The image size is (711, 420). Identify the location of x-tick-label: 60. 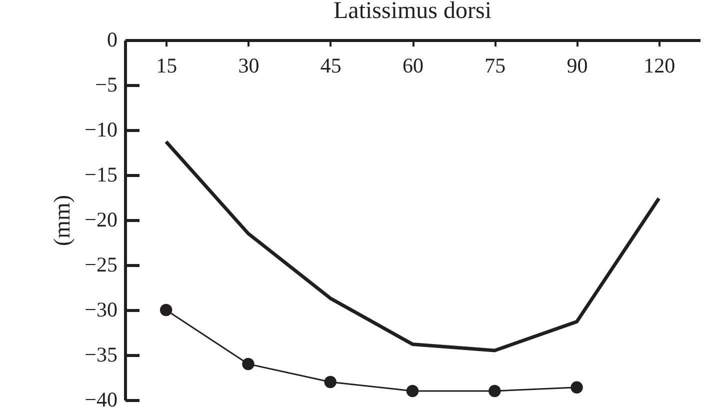
(413, 66).